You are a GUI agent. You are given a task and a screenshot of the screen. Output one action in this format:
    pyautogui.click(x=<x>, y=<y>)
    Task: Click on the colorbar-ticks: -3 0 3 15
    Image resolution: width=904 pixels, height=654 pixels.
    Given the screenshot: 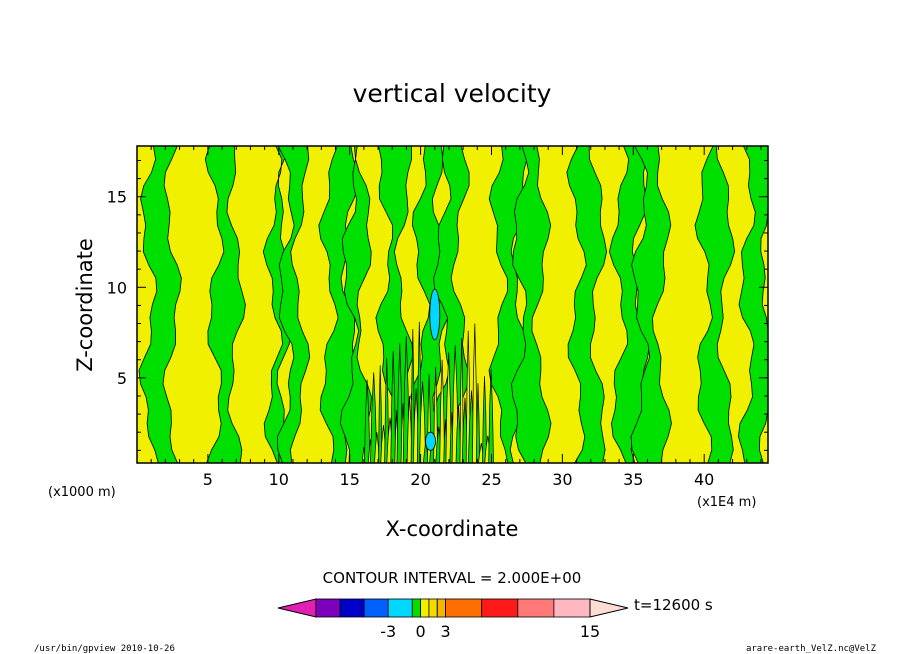 What is the action you would take?
    pyautogui.click(x=490, y=631)
    